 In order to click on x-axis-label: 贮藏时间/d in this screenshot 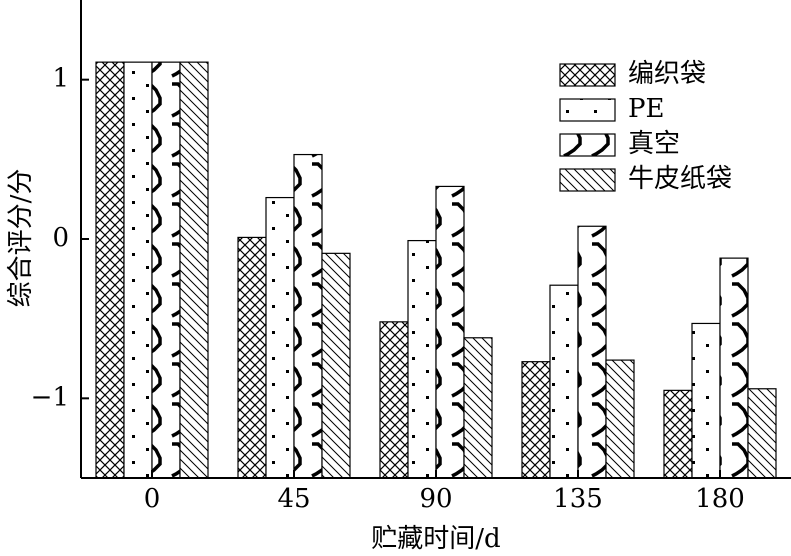, I will do `click(435, 539)`.